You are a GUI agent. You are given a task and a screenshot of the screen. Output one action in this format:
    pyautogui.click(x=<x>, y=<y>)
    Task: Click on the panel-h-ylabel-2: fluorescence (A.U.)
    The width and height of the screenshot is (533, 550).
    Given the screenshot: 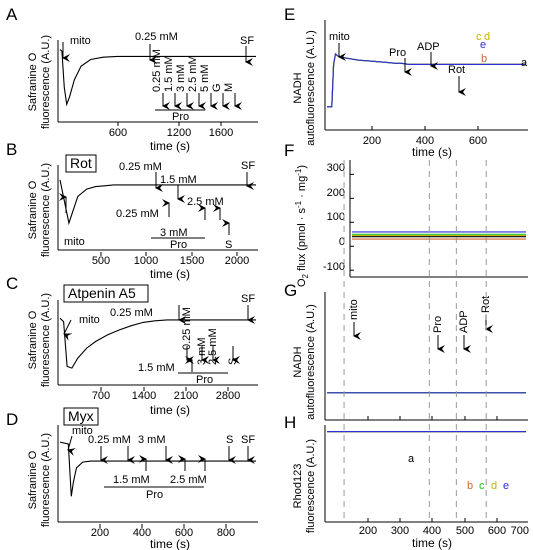 What is the action you would take?
    pyautogui.click(x=311, y=486)
    